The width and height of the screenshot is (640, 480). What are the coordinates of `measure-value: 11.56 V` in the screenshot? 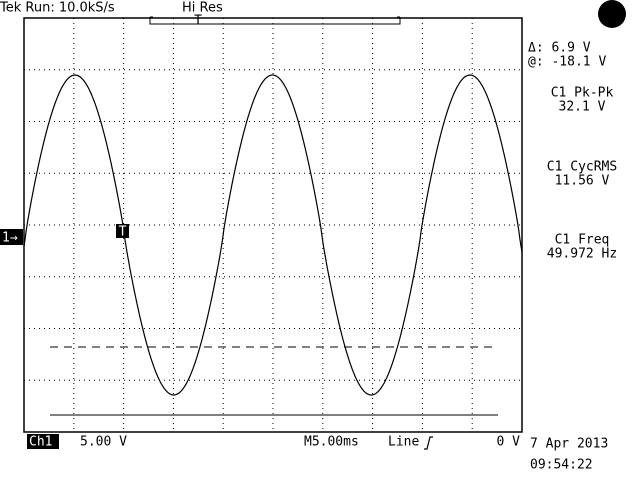 It's located at (582, 181).